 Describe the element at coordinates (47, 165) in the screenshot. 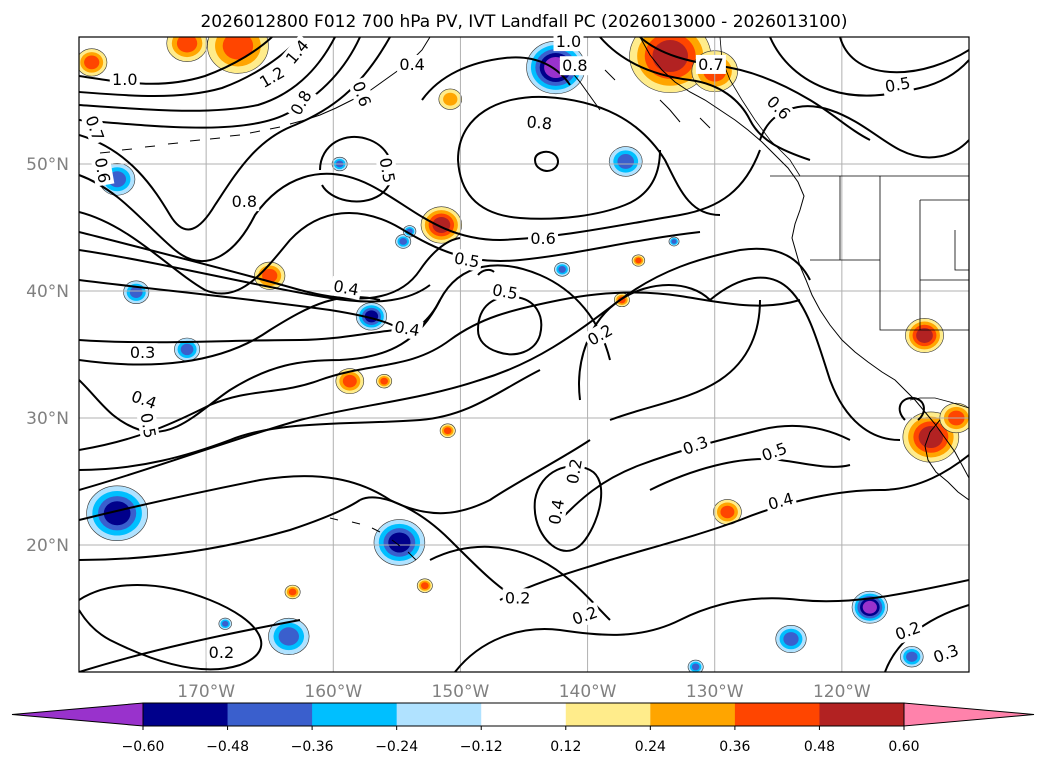

I see `lat-tick-label: 50°N` at that location.